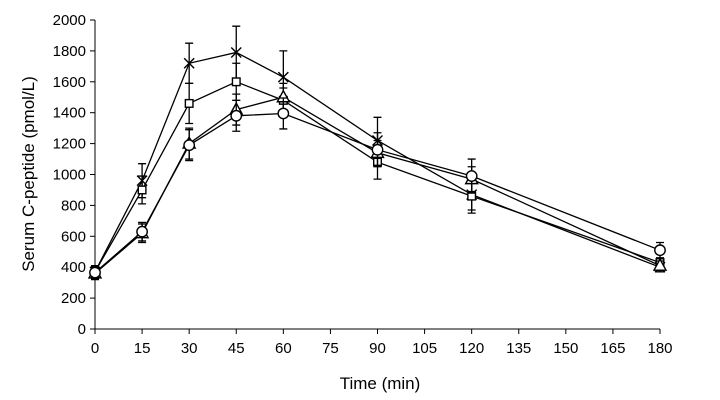  Describe the element at coordinates (69, 144) in the screenshot. I see `y-tick-label: 1200` at that location.